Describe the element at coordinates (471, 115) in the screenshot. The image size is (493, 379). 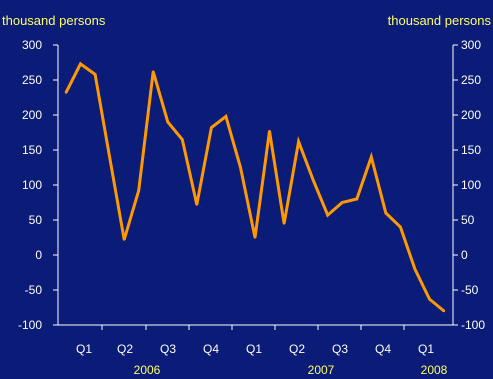
I see `y-tick-label-right: 200` at that location.